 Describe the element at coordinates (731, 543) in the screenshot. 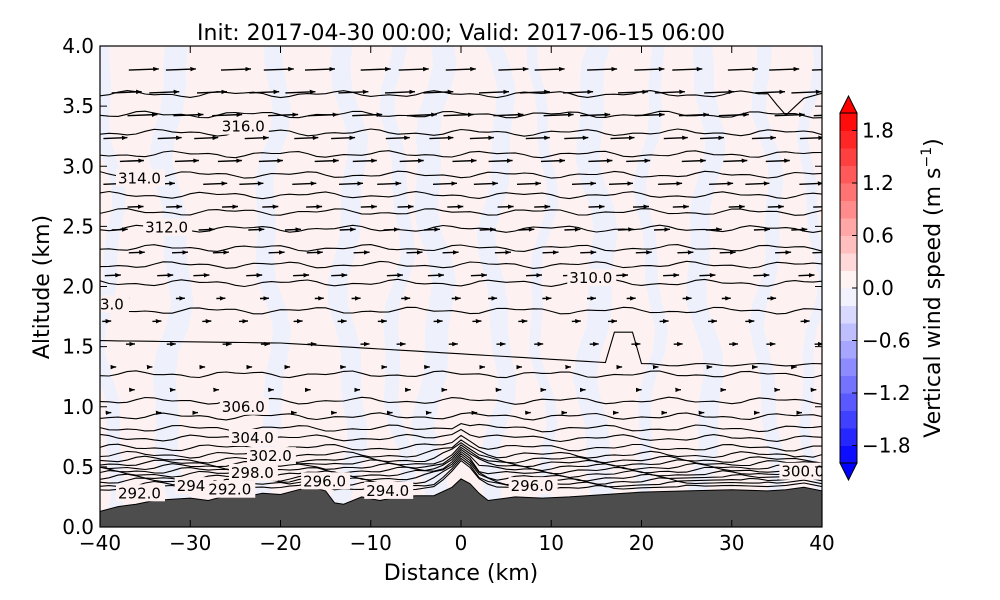

I see `x-tick-label: 30` at that location.